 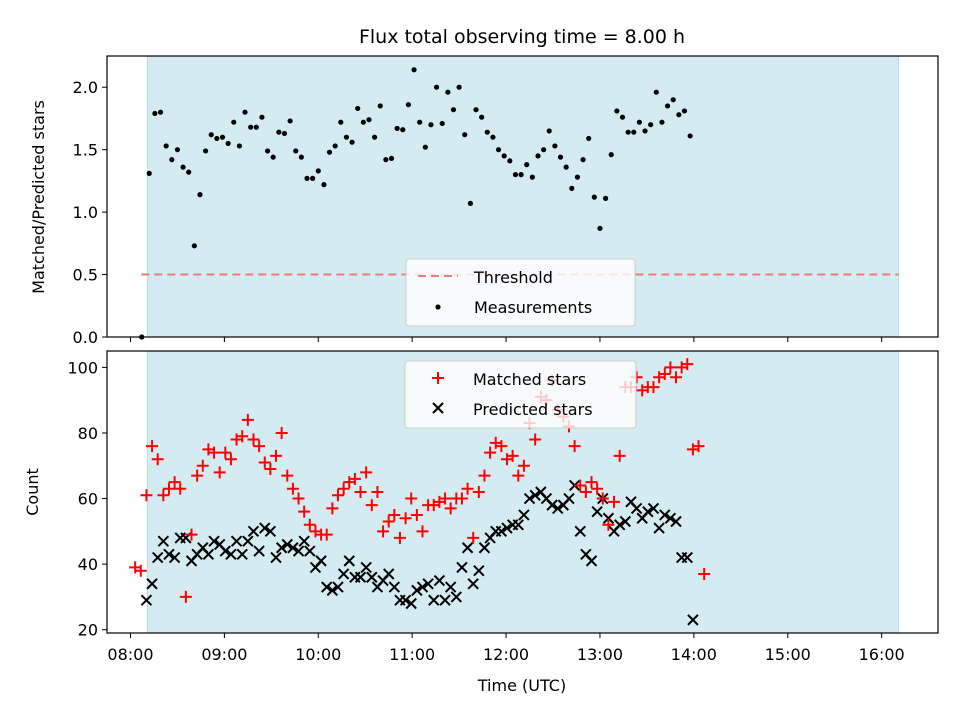 What do you see at coordinates (318, 654) in the screenshot?
I see `x-tick-label: 10:00` at bounding box center [318, 654].